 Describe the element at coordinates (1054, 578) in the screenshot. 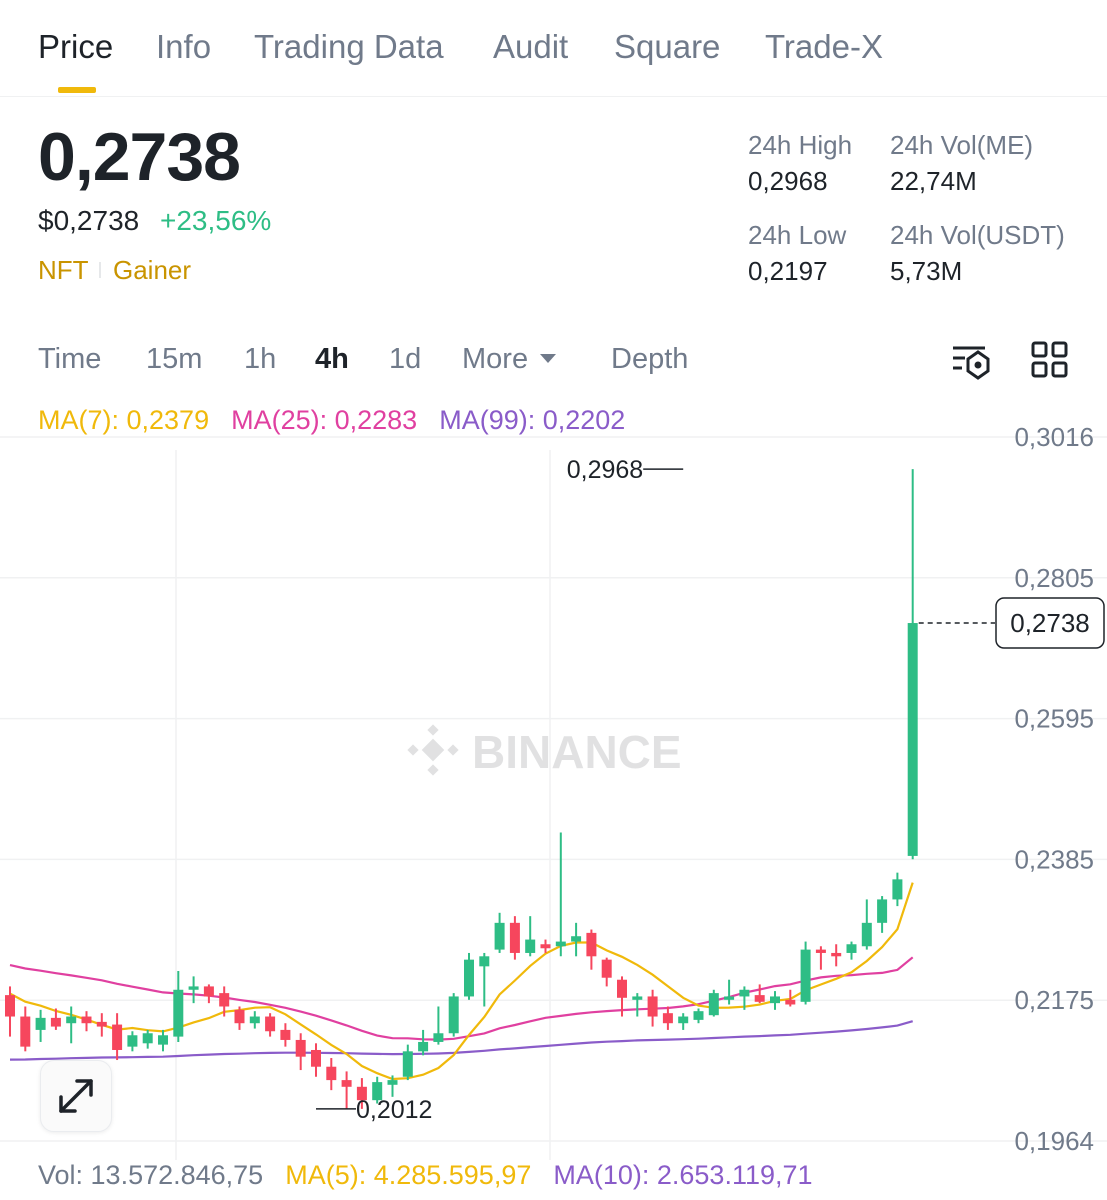

I see `y-axis-tick-label: 0,2805` at that location.